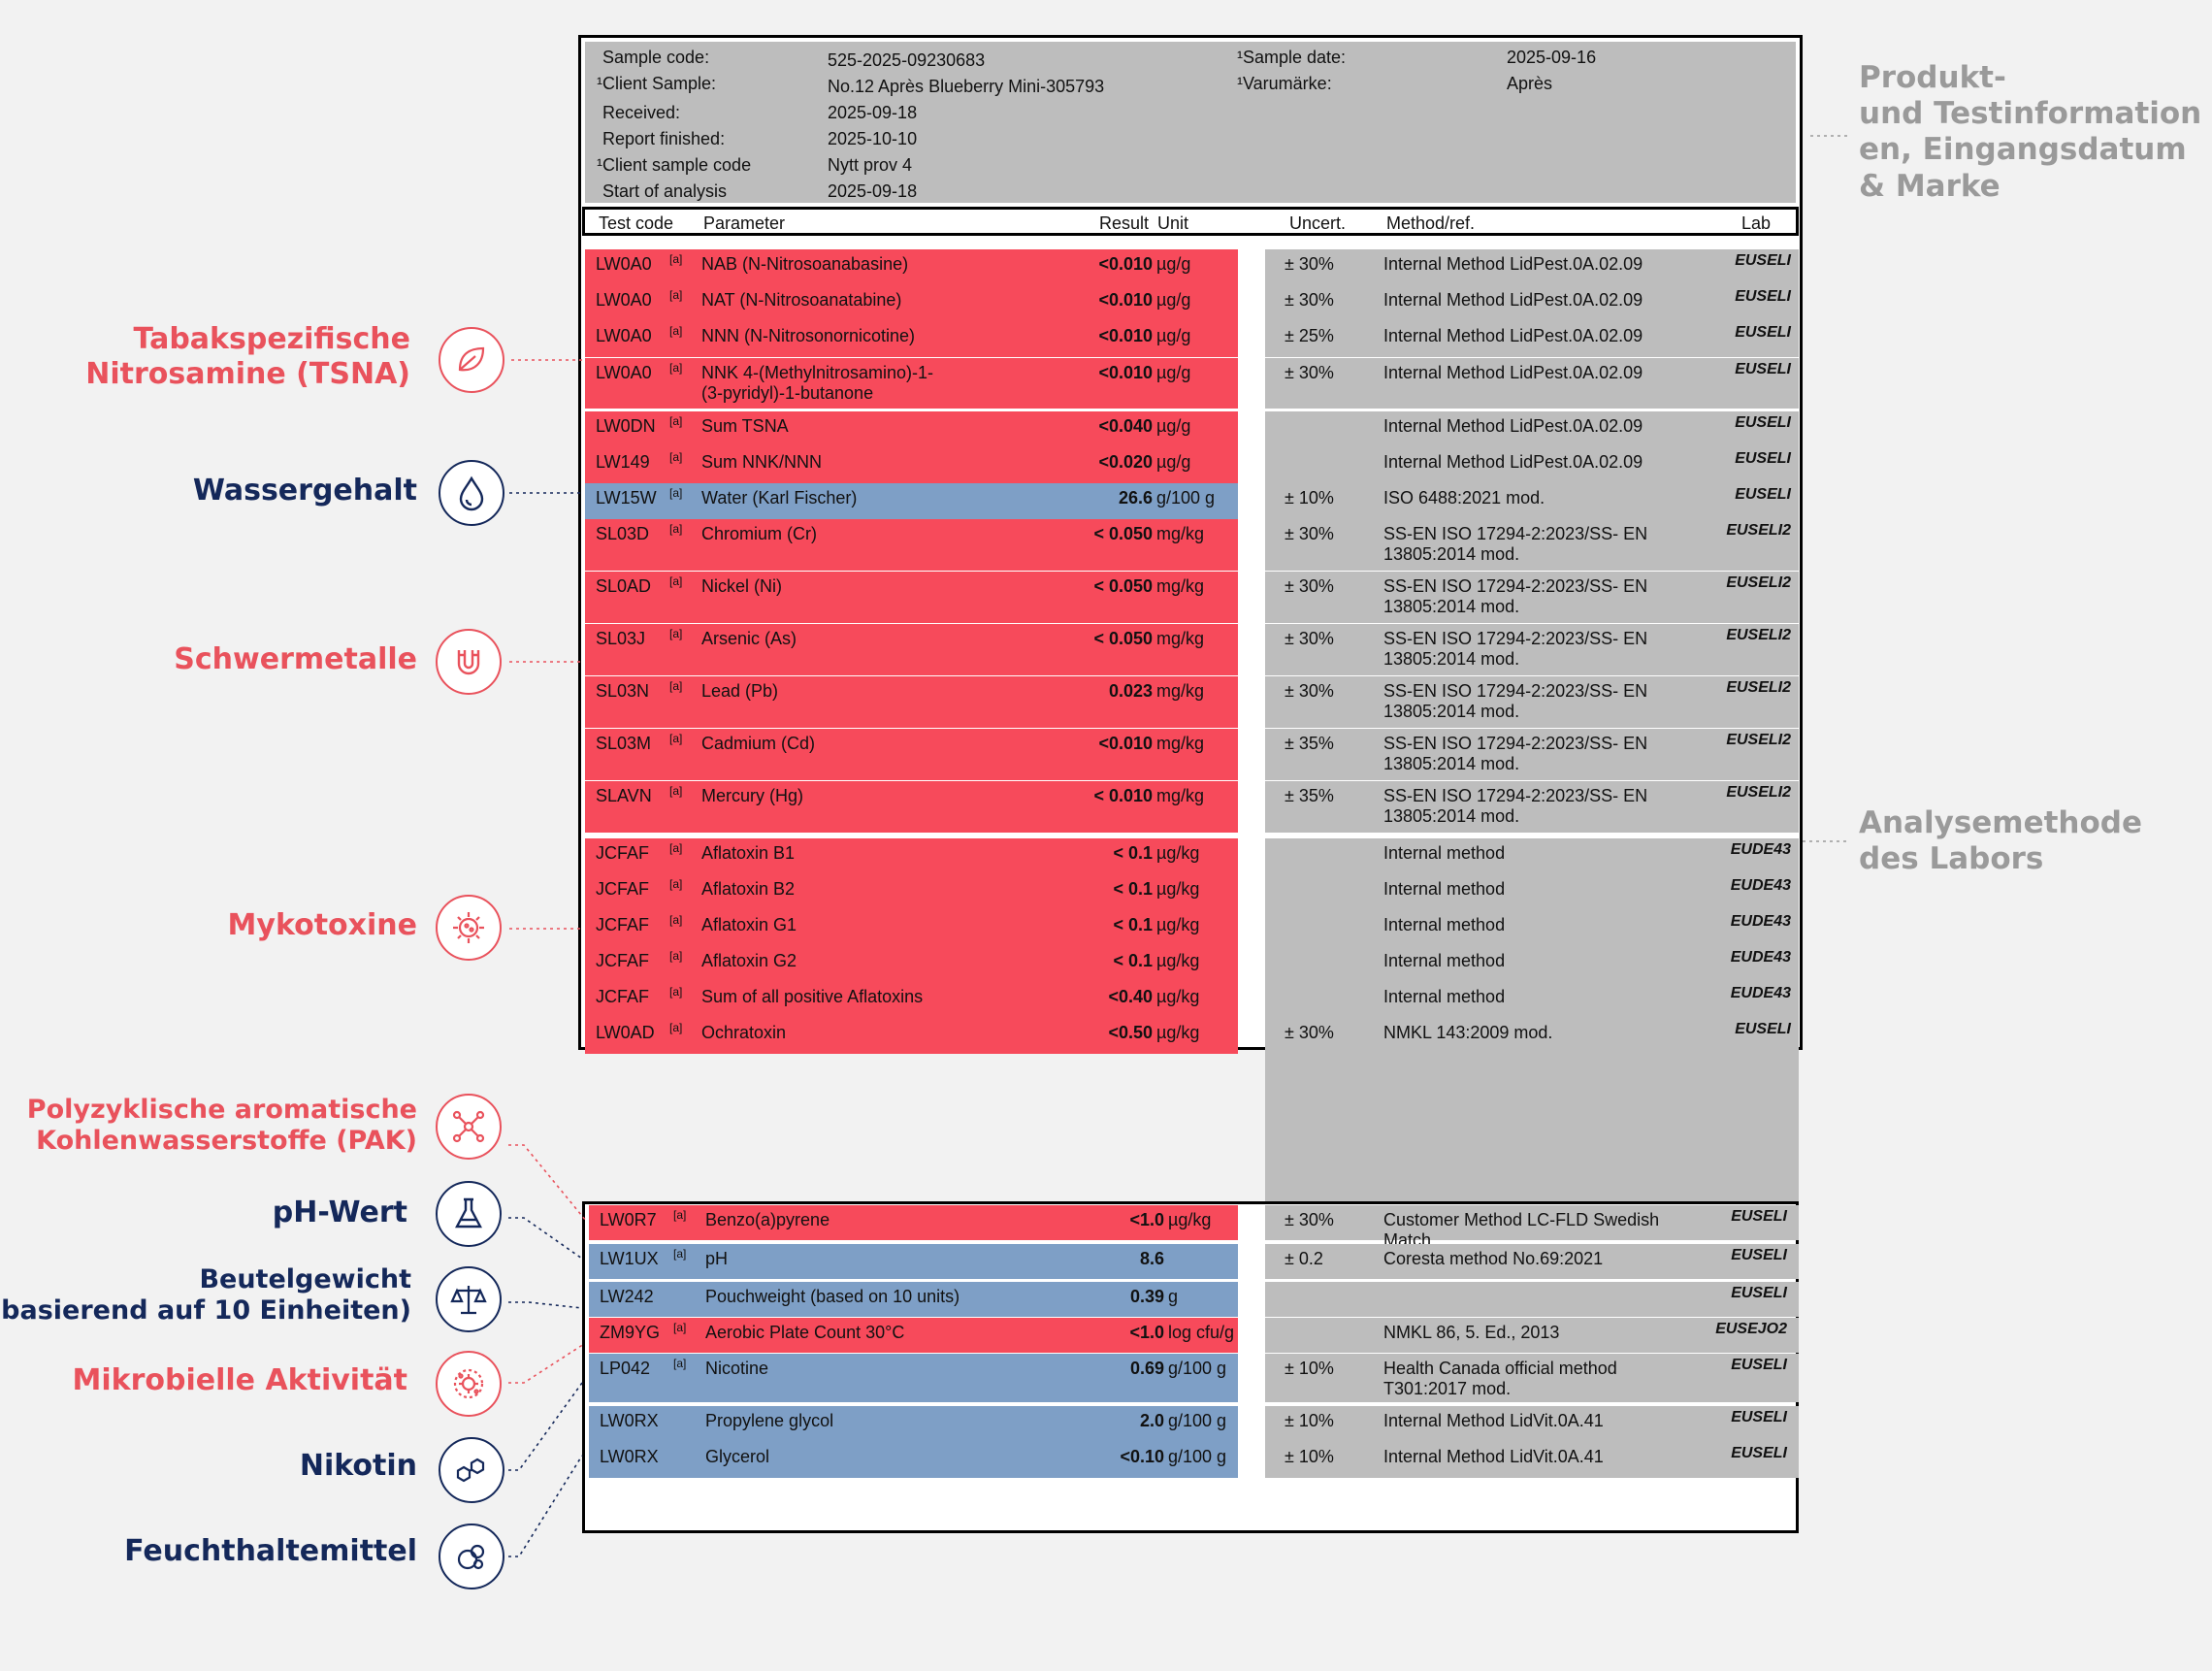 The width and height of the screenshot is (2212, 1671). What do you see at coordinates (1135, 498) in the screenshot?
I see `row-result: 26.6` at bounding box center [1135, 498].